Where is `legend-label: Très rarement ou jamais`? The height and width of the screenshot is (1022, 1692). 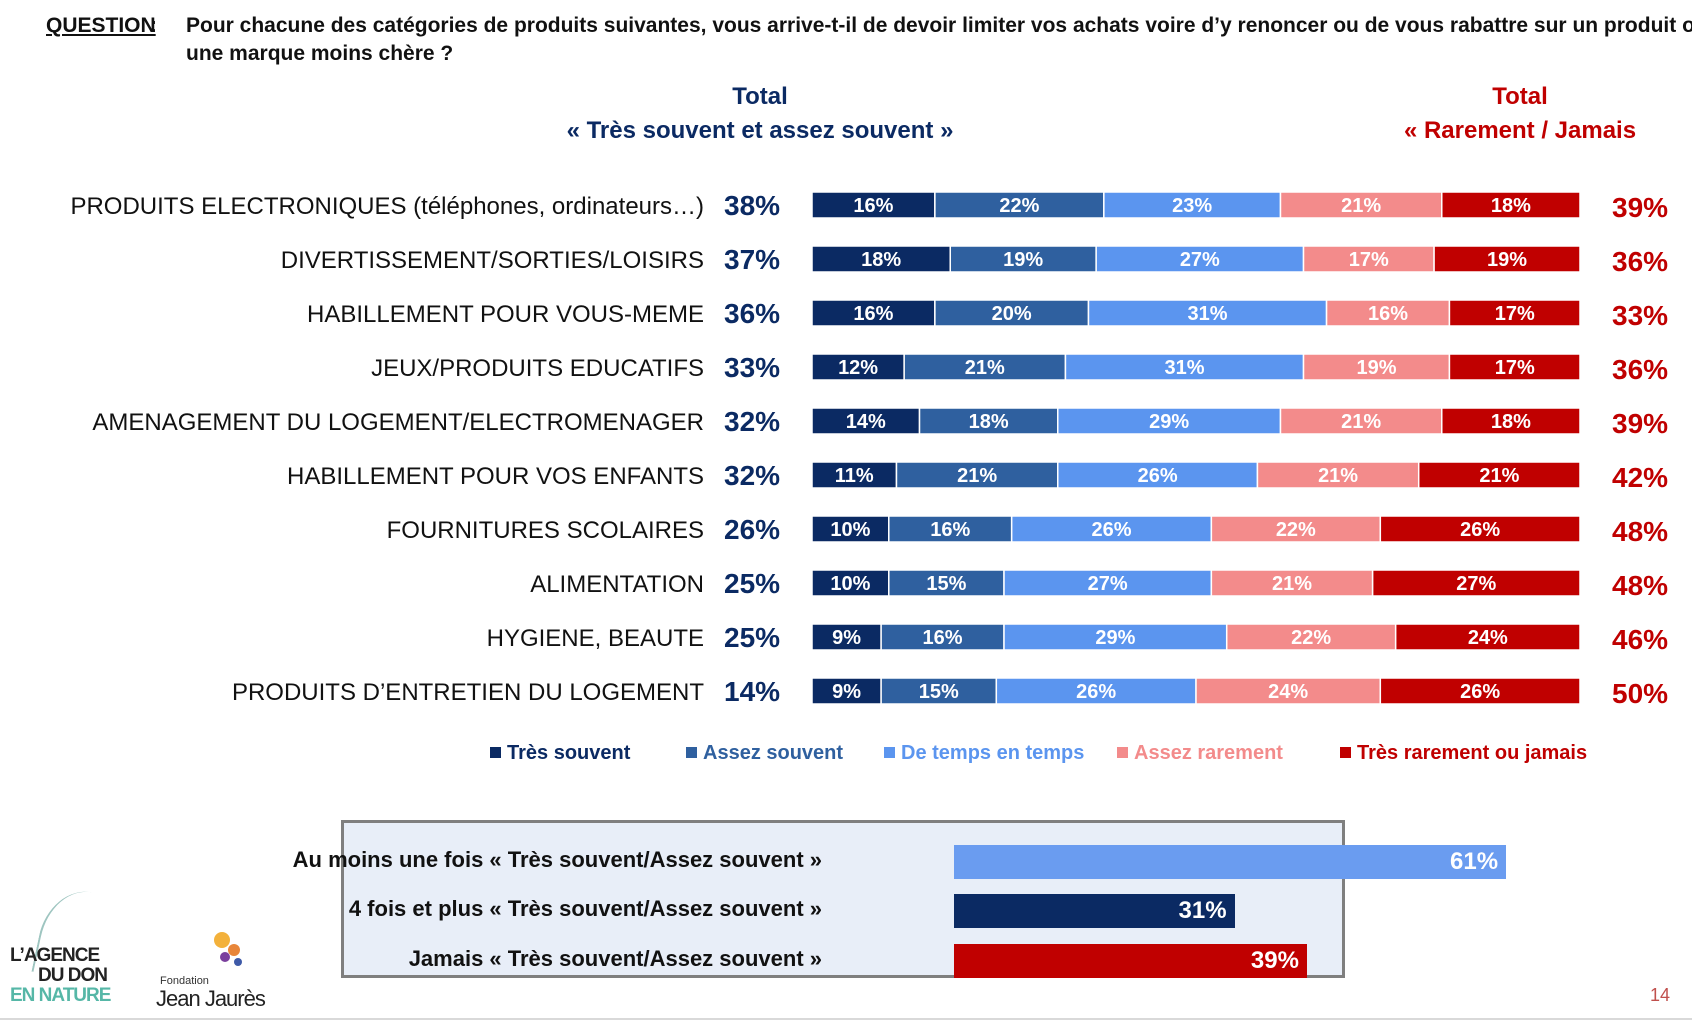 legend-label: Très rarement ou jamais is located at coordinates (1472, 753).